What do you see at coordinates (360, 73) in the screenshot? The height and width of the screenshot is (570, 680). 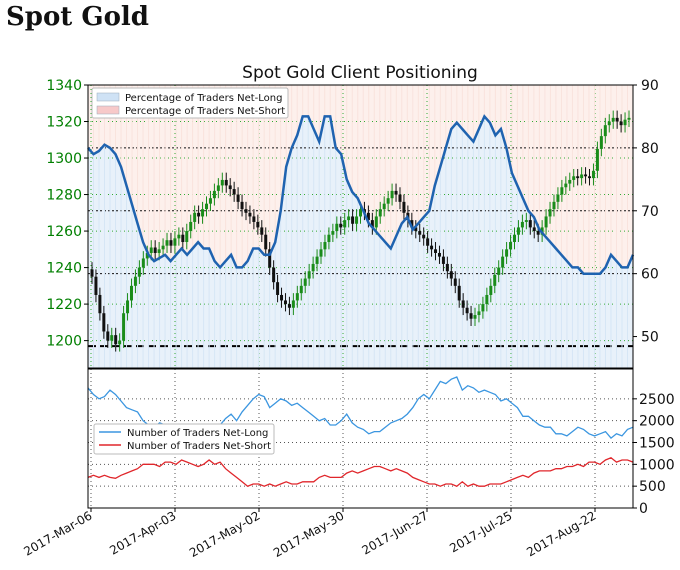 I see `chart-title: Spot Gold Client Positioning` at bounding box center [360, 73].